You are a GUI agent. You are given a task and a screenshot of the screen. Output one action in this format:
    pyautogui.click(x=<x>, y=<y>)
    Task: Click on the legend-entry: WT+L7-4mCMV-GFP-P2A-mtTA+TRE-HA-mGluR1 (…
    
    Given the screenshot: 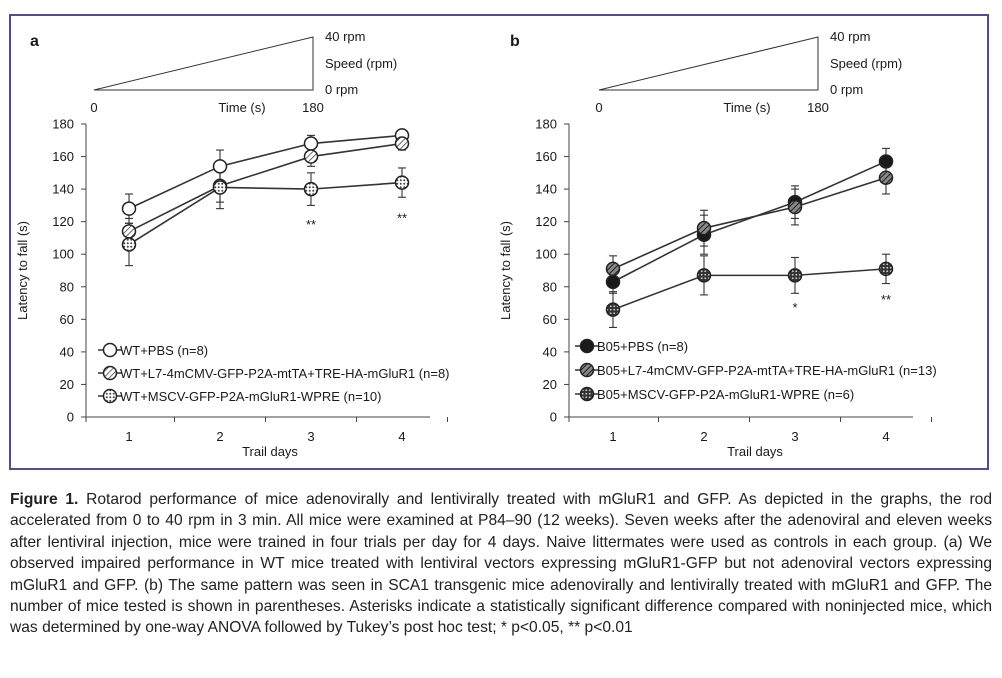 What is the action you would take?
    pyautogui.click(x=285, y=373)
    